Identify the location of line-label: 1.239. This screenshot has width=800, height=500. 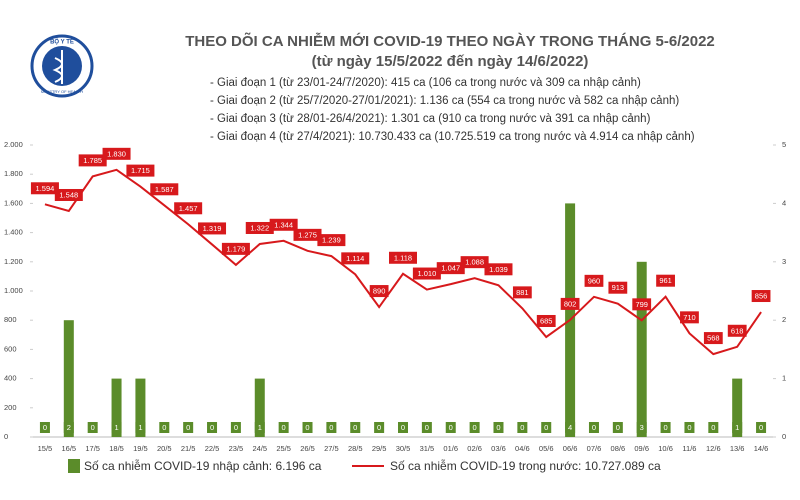
(331, 240).